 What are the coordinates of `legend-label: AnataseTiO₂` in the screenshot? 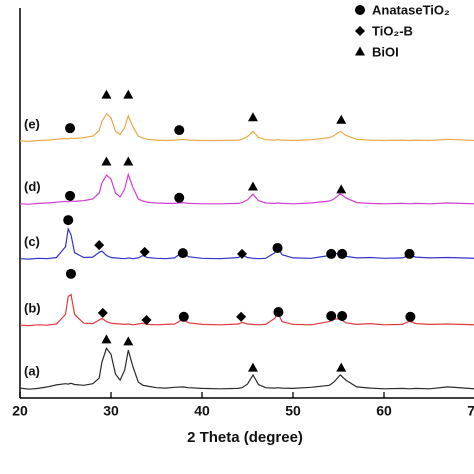 It's located at (411, 9).